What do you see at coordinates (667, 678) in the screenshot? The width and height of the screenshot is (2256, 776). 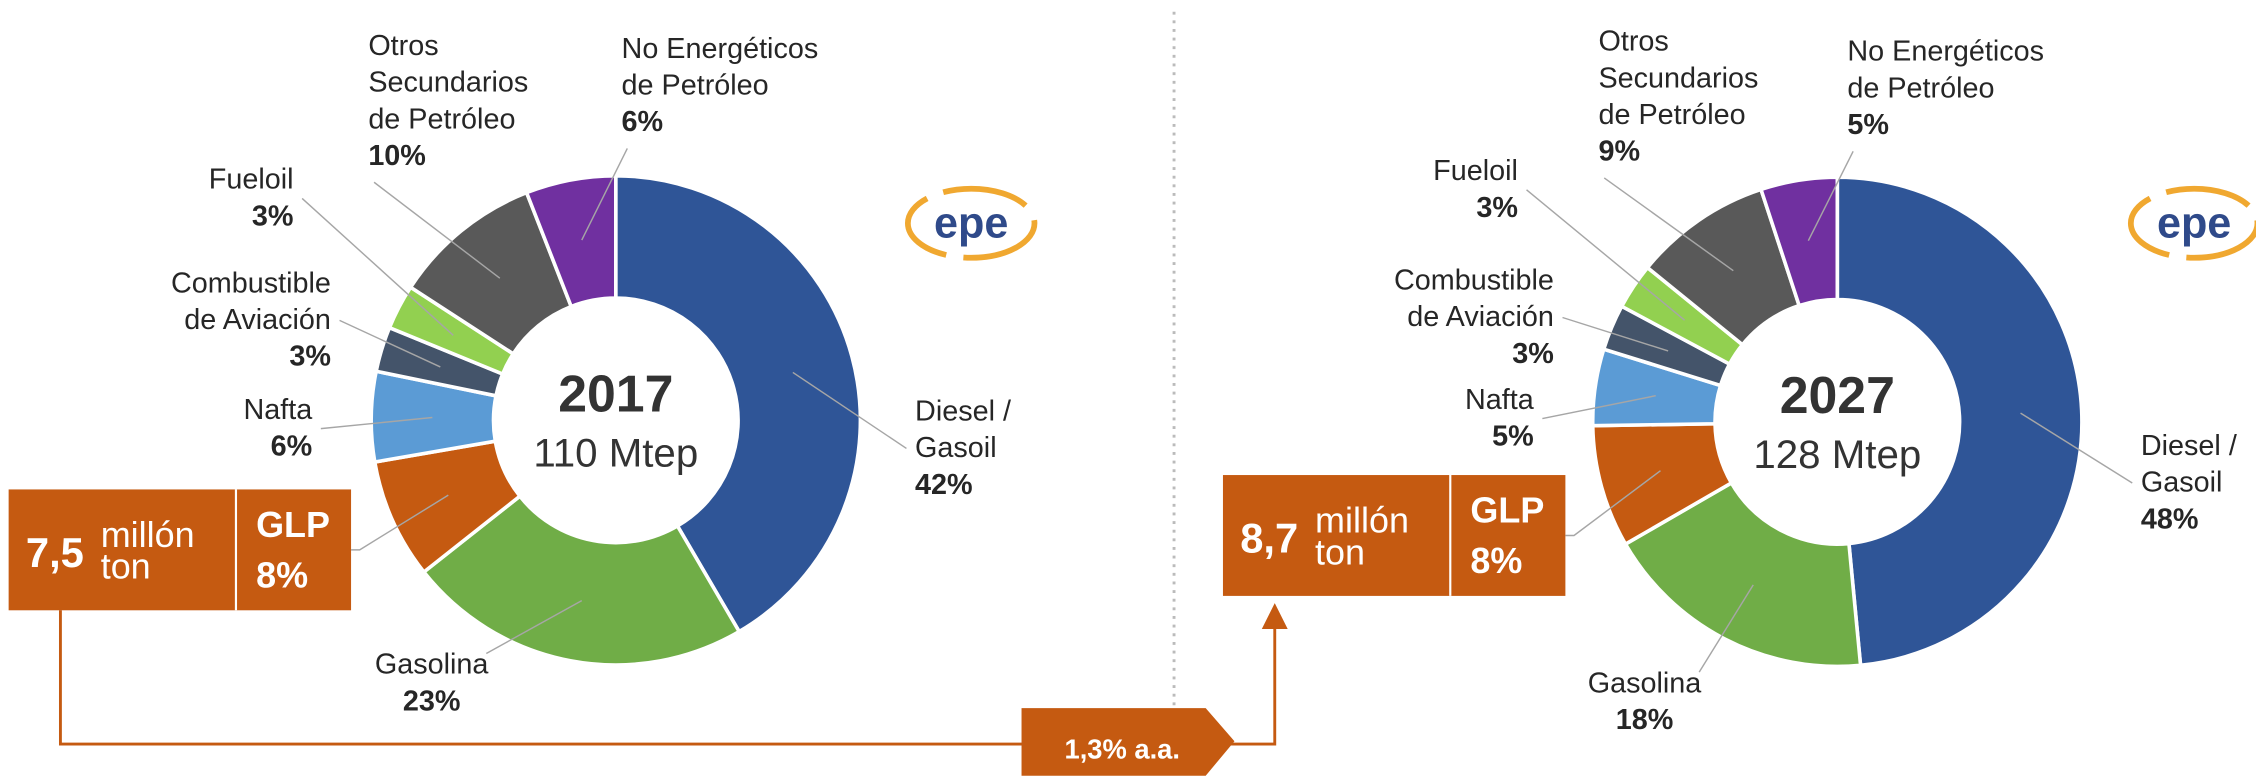 I see `growth-arrow` at bounding box center [667, 678].